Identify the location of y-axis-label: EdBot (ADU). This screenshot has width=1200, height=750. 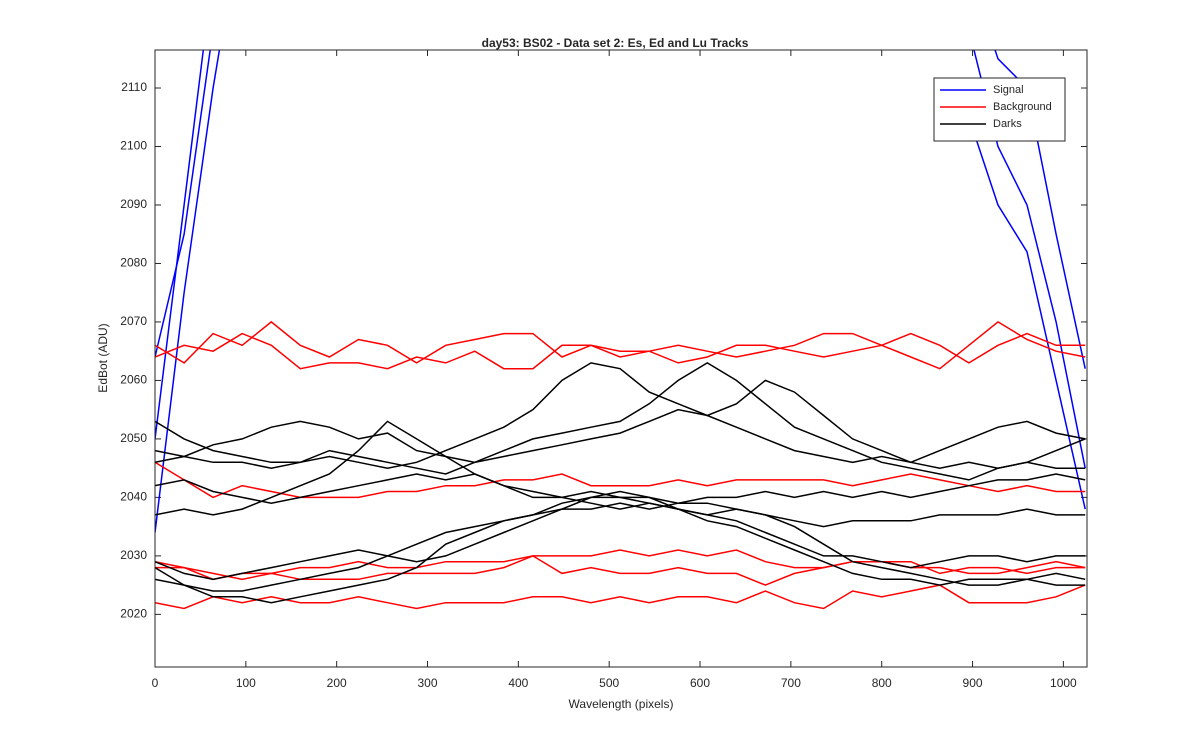
(103, 357).